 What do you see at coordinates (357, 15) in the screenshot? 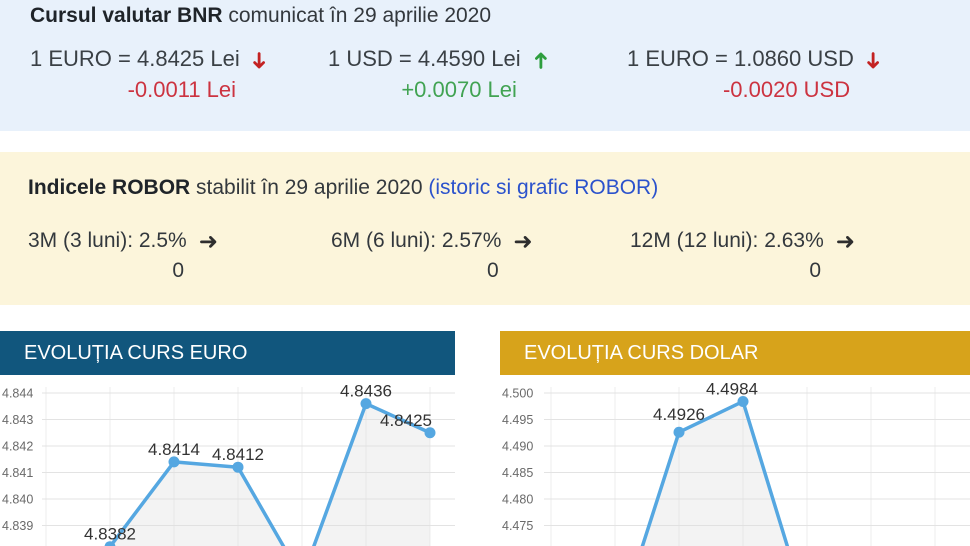
I see `rates-title-rest: comunicat în 29 aprilie 2020` at bounding box center [357, 15].